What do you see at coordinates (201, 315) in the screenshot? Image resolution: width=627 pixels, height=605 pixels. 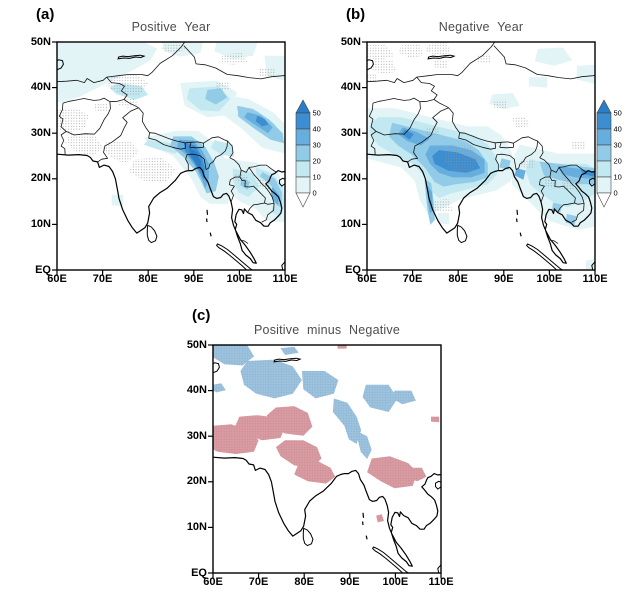 I see `panel-c-label: (c)` at bounding box center [201, 315].